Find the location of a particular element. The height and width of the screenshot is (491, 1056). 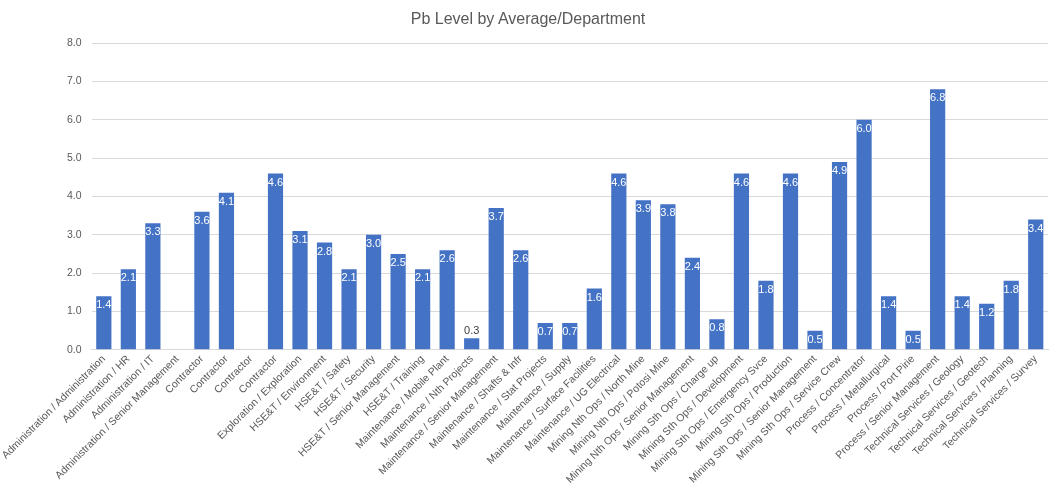

data-label: 3.1 is located at coordinates (300, 239).